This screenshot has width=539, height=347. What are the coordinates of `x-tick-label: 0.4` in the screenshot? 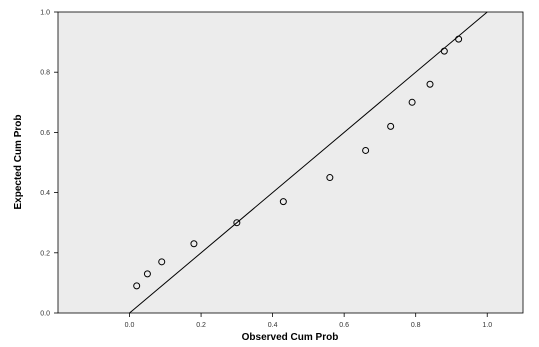 It's located at (273, 325).